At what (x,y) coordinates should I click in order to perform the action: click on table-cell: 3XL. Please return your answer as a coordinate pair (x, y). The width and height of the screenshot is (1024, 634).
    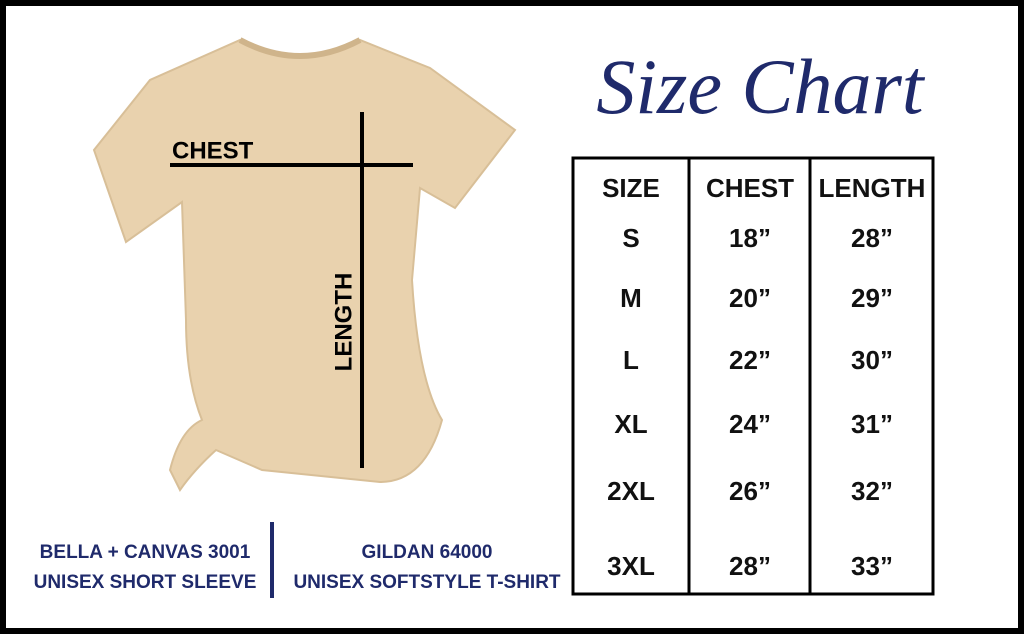
    Looking at the image, I should click on (631, 566).